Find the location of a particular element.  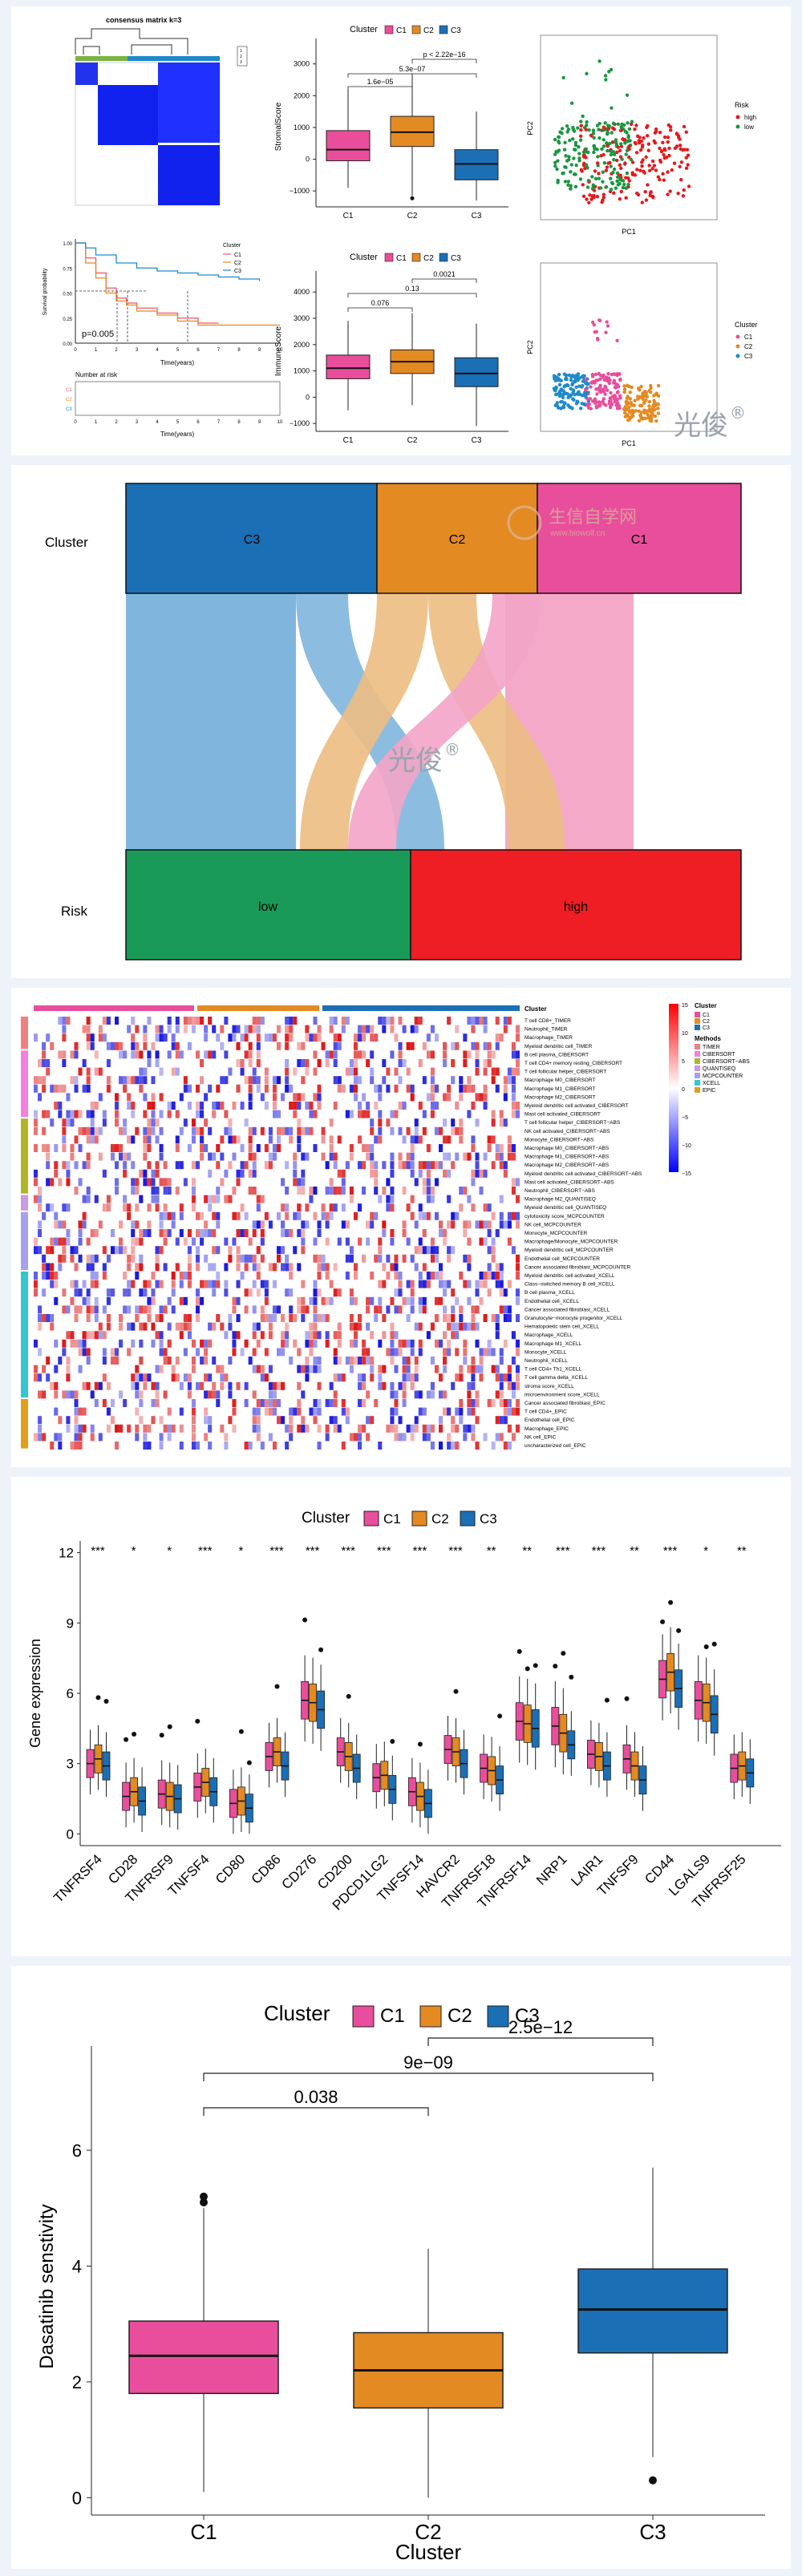

method-legend-5: XCELL is located at coordinates (712, 1083).